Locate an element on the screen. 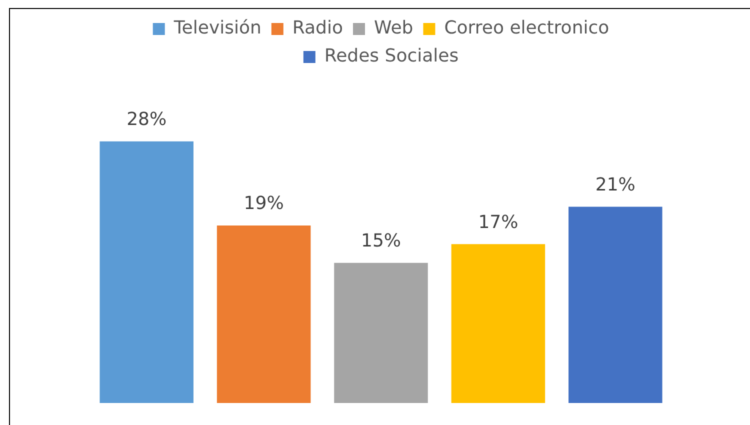 This screenshot has height=425, width=750. data-label: 15% is located at coordinates (381, 241).